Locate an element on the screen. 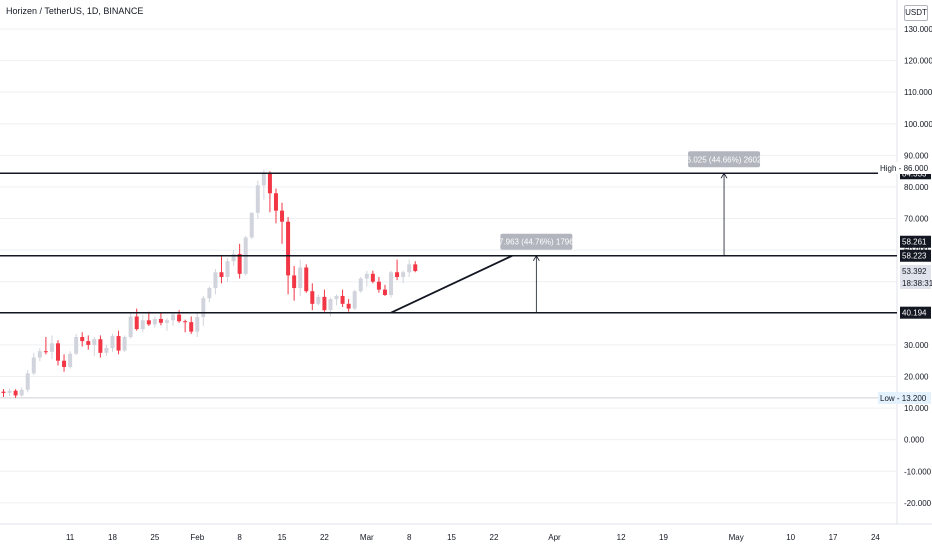 Image resolution: width=932 pixels, height=550 pixels. low-price-label-box is located at coordinates (904, 397).